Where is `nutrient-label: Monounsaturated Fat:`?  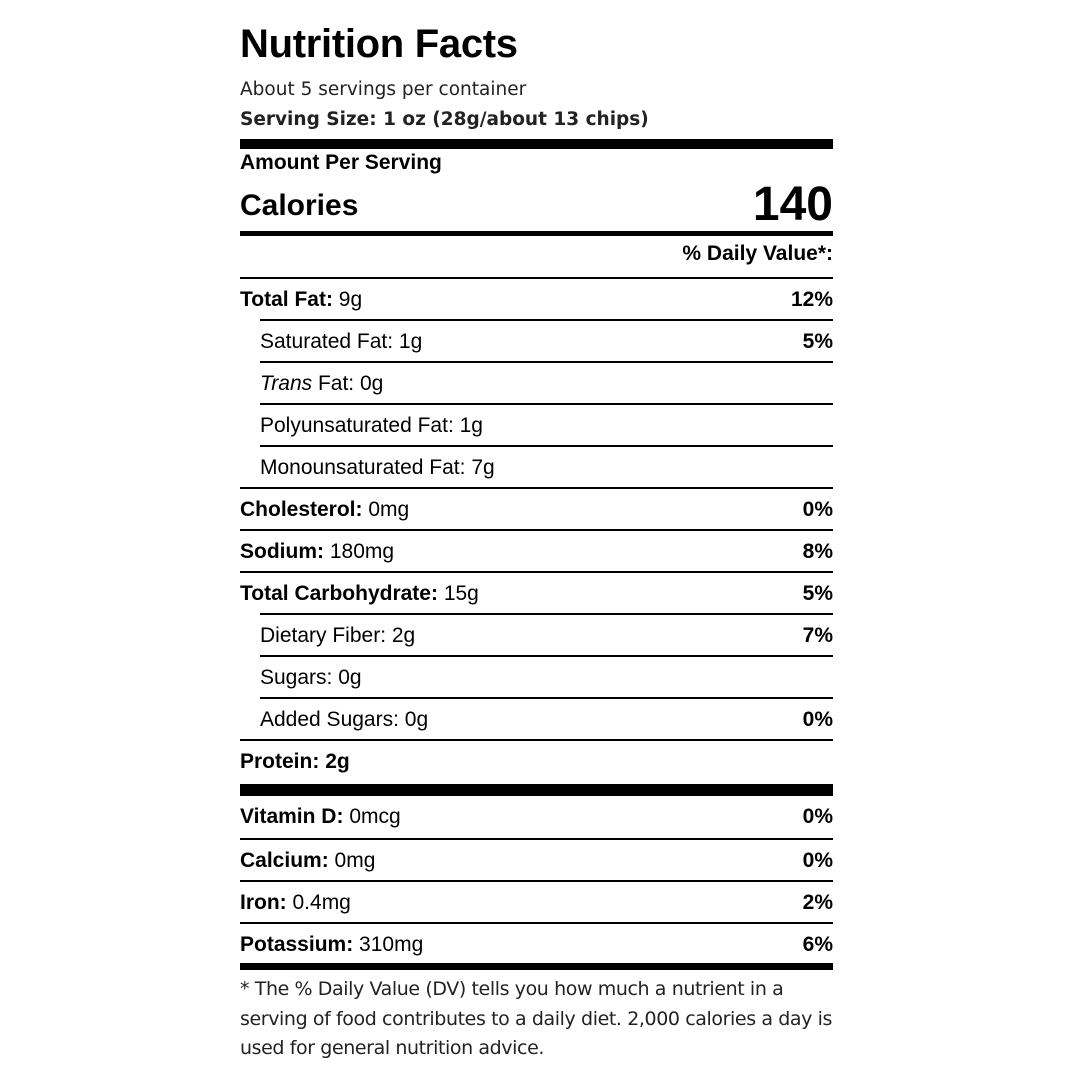
nutrient-label: Monounsaturated Fat: is located at coordinates (363, 467).